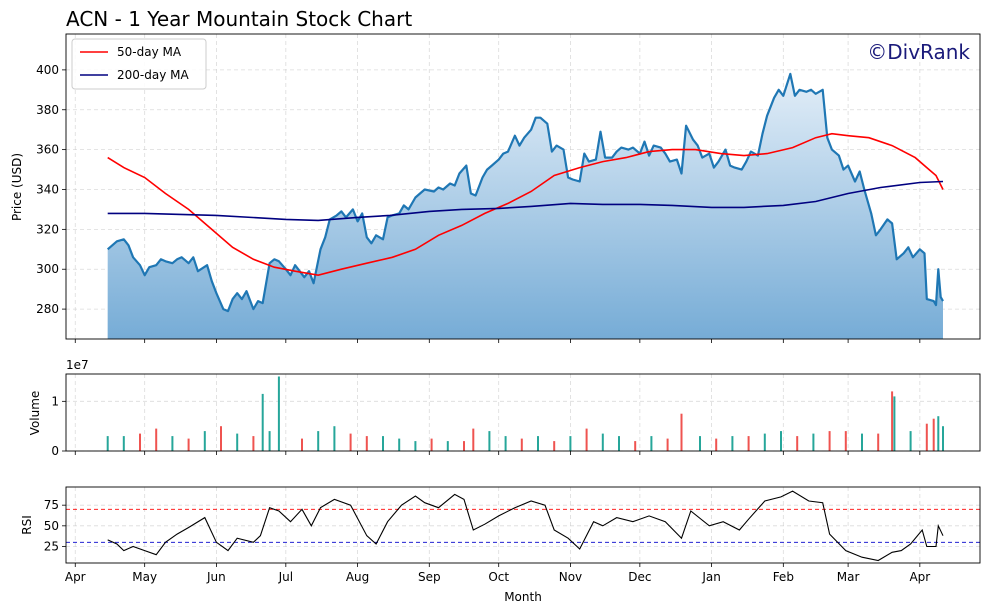  I want to click on x-tick-label: Nov, so click(570, 577).